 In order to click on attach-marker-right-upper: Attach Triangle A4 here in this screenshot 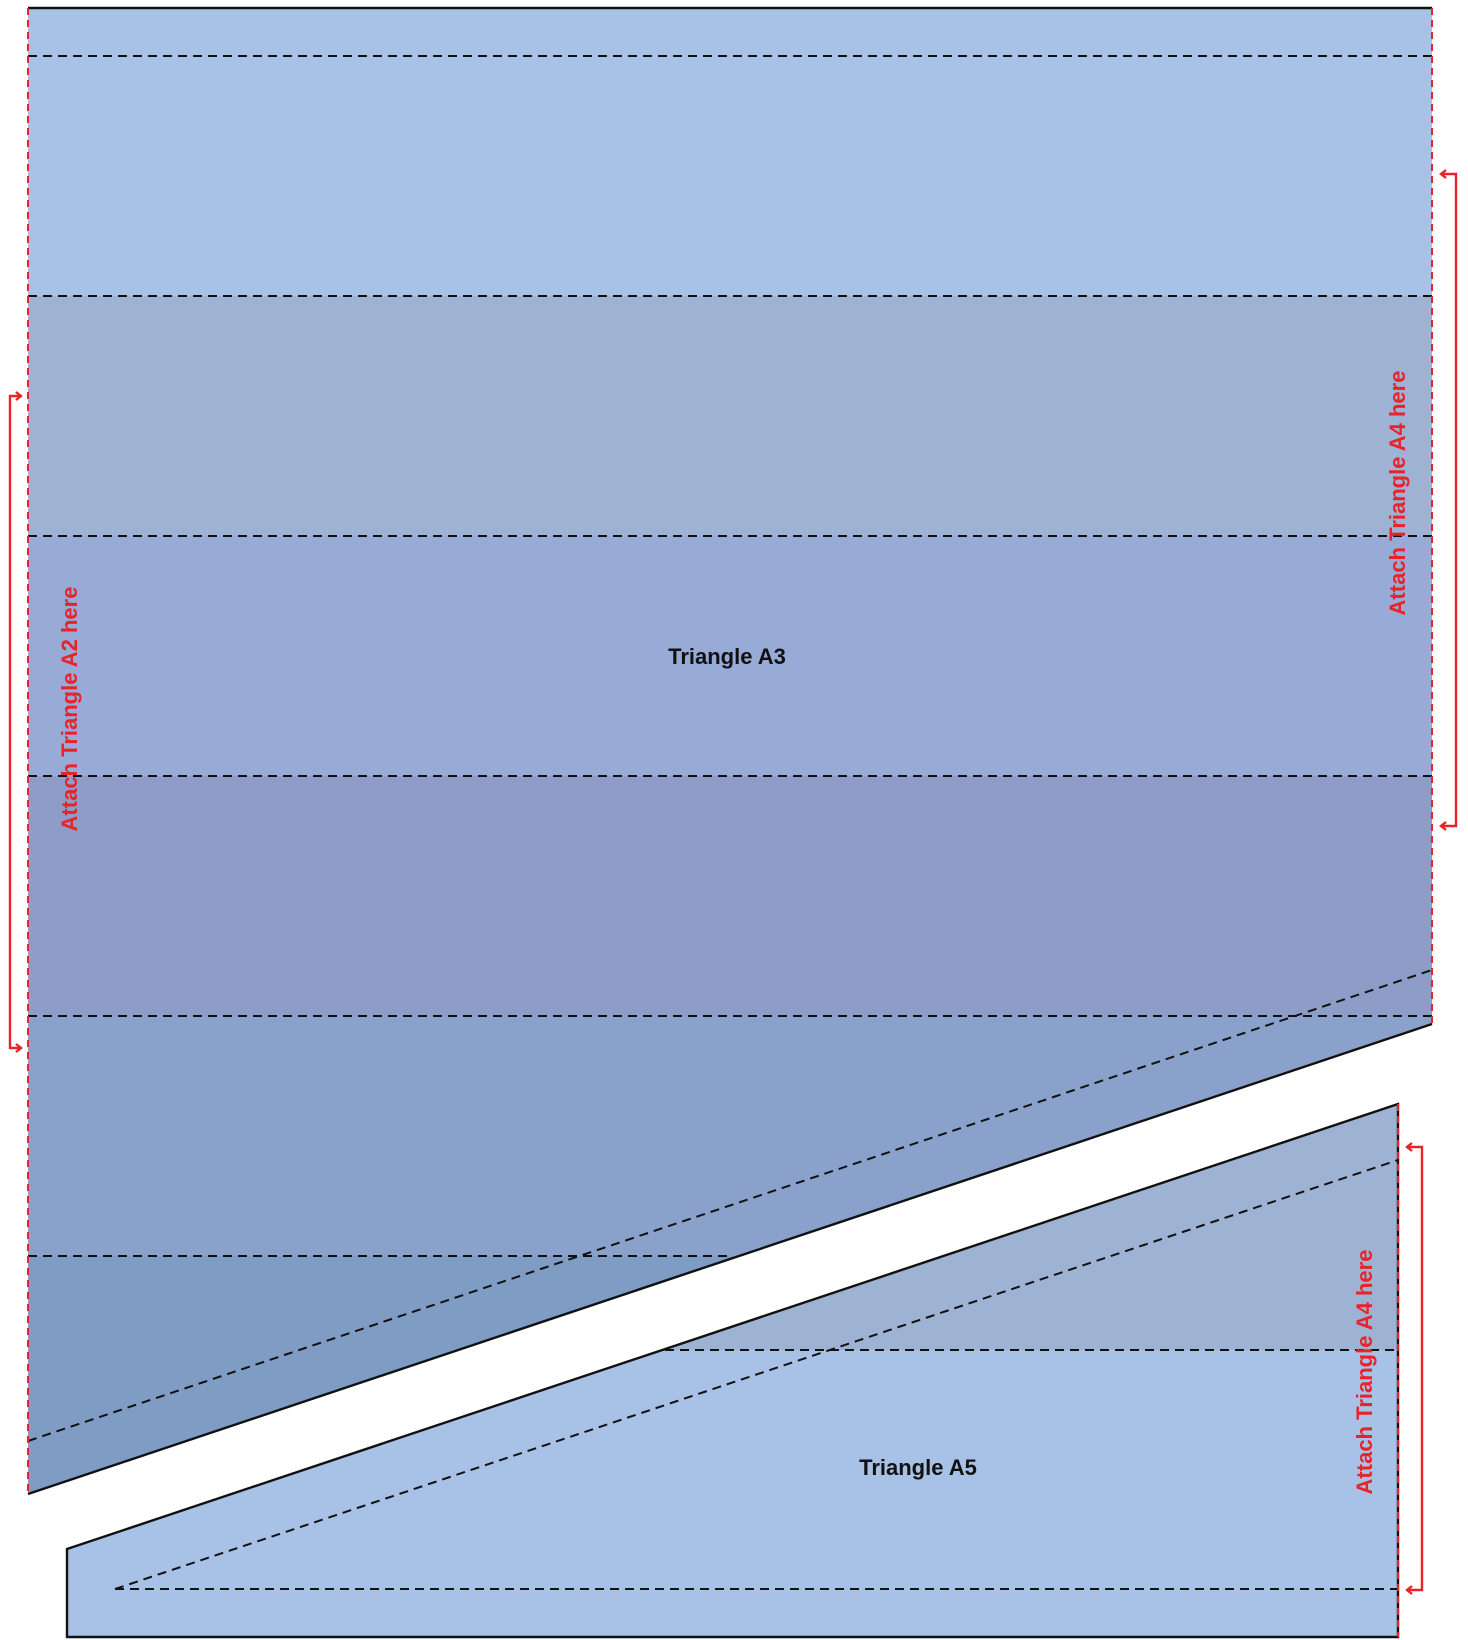, I will do `click(1421, 500)`.